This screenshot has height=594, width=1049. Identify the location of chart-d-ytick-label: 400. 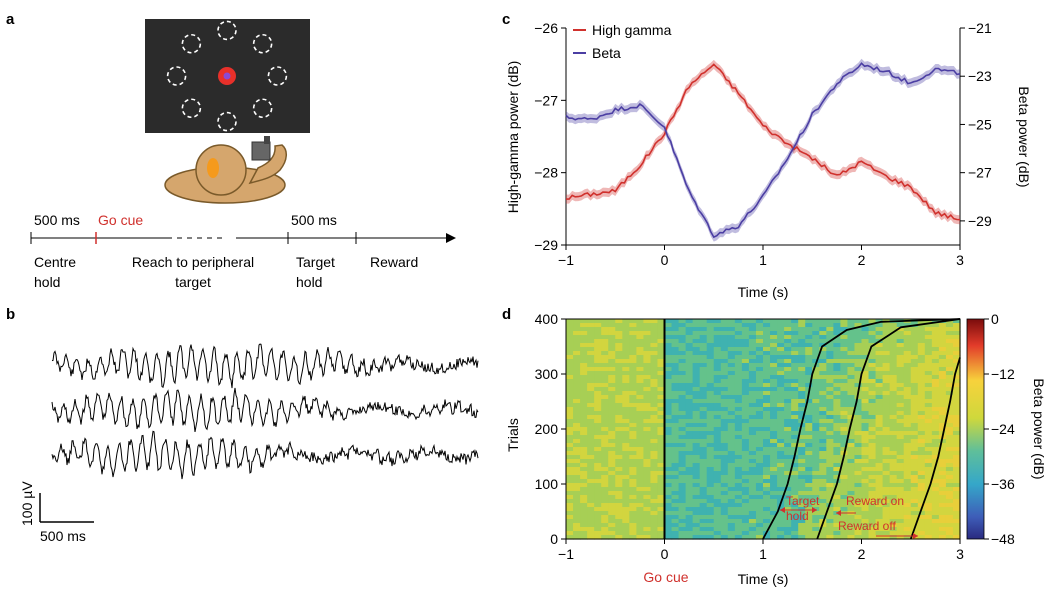
(547, 319).